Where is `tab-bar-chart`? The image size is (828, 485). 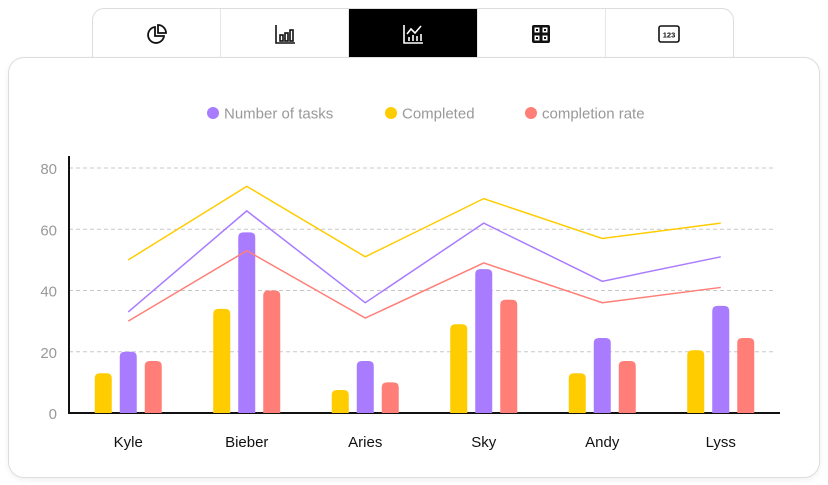
tab-bar-chart is located at coordinates (285, 33).